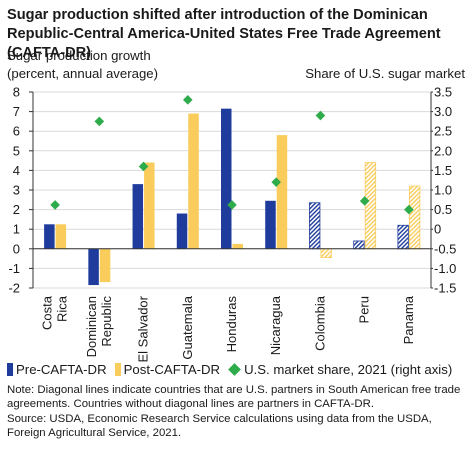 This screenshot has width=474, height=451. What do you see at coordinates (16, 190) in the screenshot?
I see `y-tick-label: 3` at bounding box center [16, 190].